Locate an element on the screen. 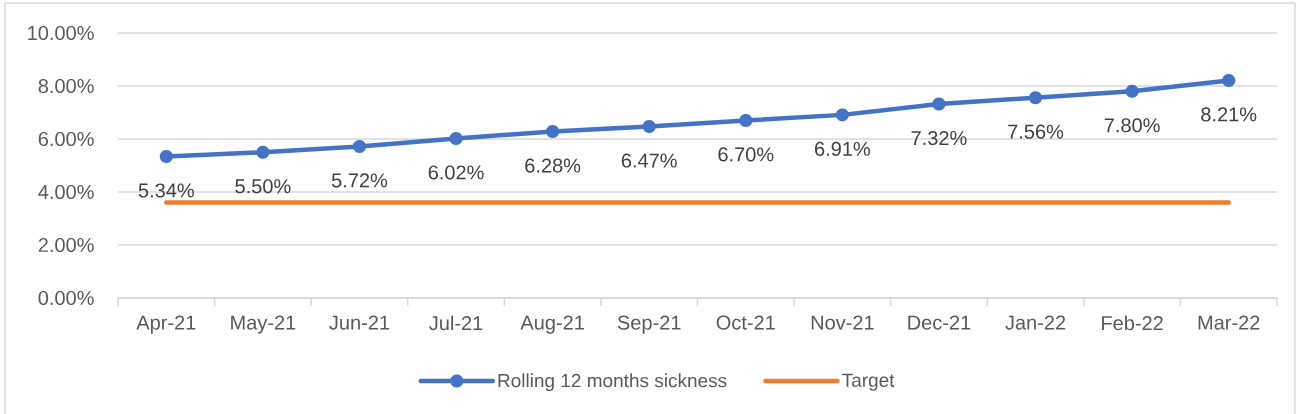  data-label: 6.28% is located at coordinates (553, 165).